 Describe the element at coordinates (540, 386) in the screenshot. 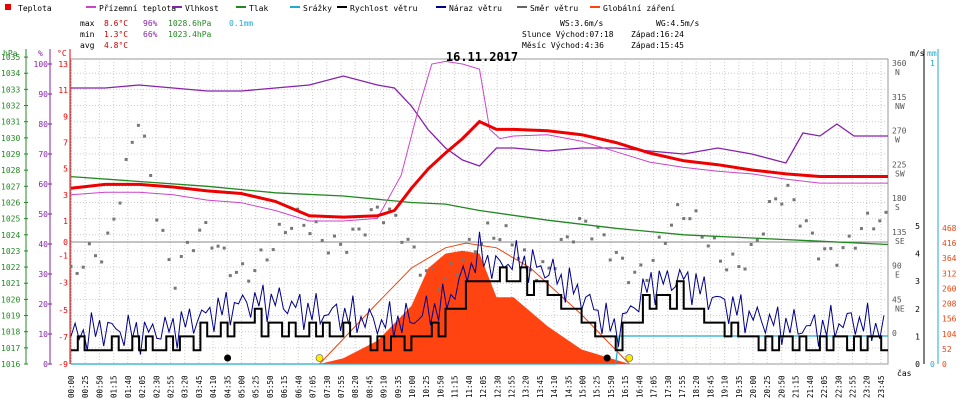

I see `time-tick-label: 13:45` at that location.